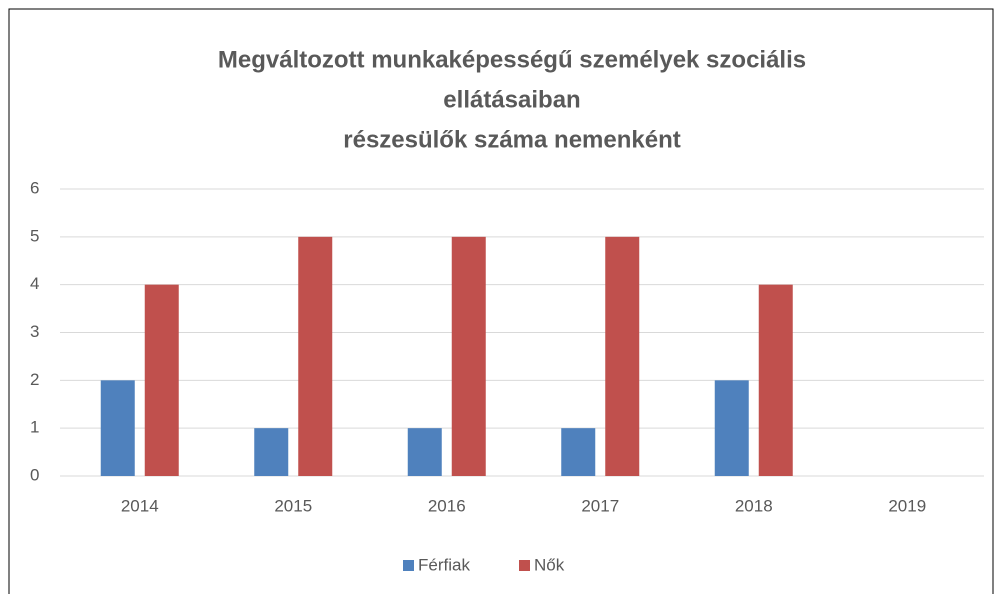 This screenshot has height=594, width=995. What do you see at coordinates (754, 505) in the screenshot?
I see `x-tick-label: 2018` at bounding box center [754, 505].